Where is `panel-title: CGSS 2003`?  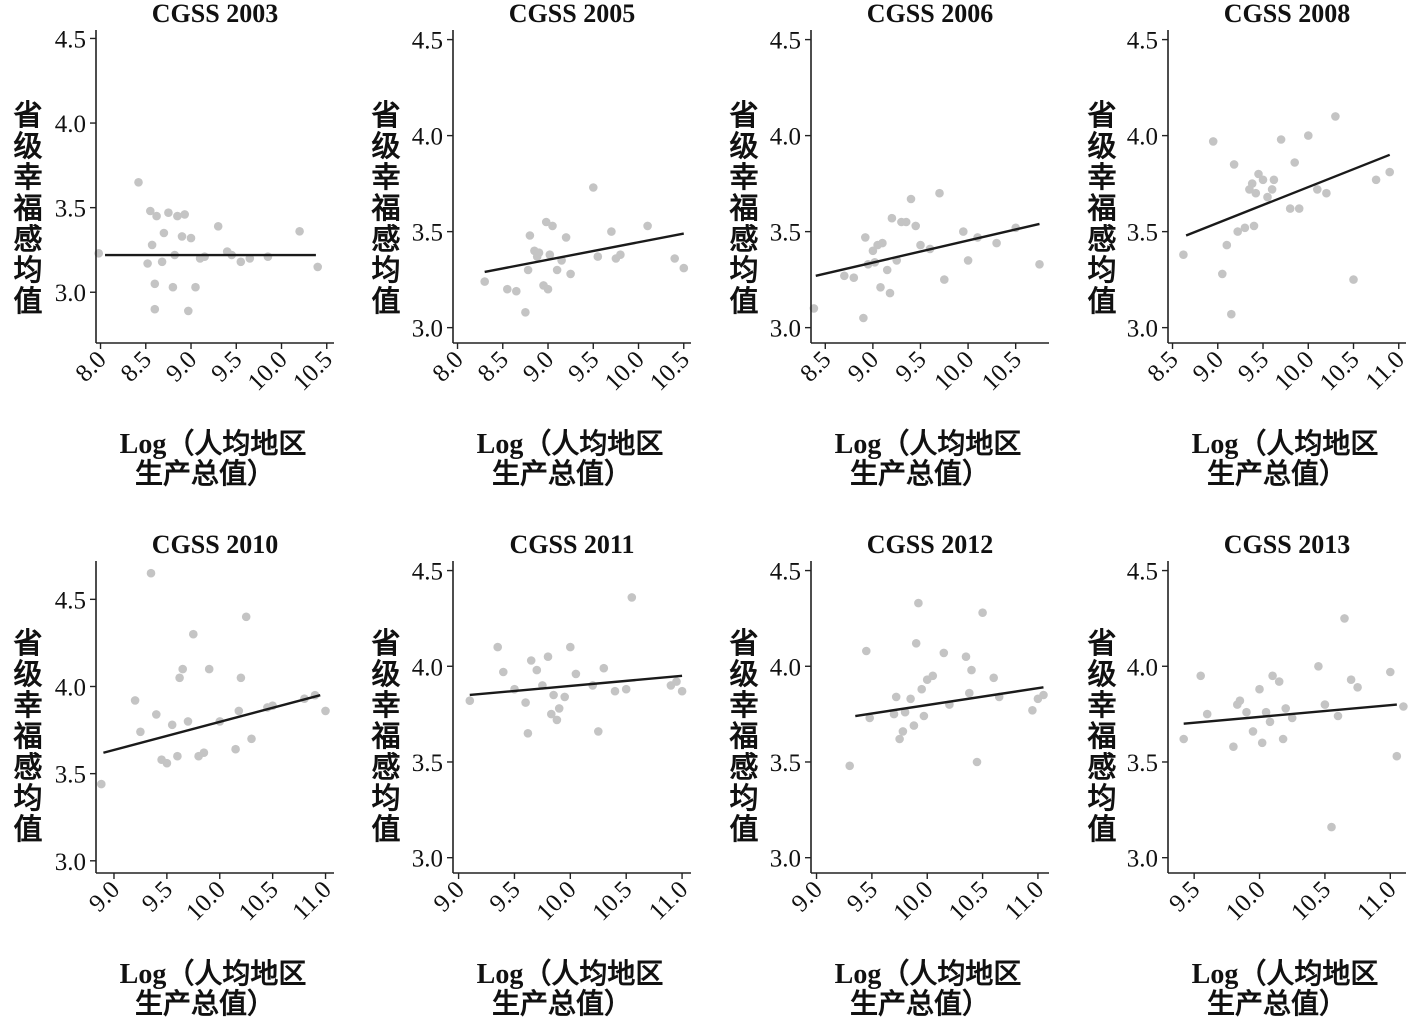
panel-title: CGSS 2003 is located at coordinates (215, 14).